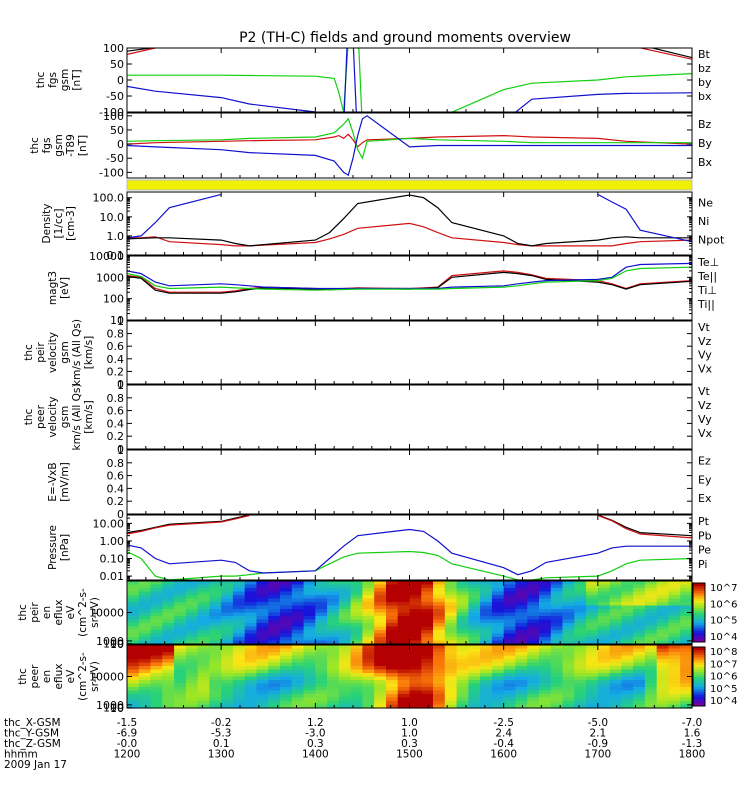 The image size is (750, 800). Describe the element at coordinates (409, 146) in the screenshot. I see `series-line-Bx` at that location.